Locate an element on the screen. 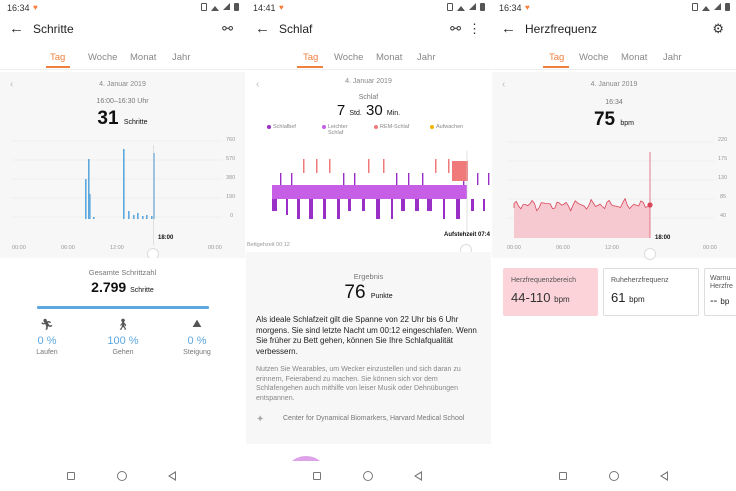 The height and width of the screenshot is (491, 736). gear-icon: ⚙ is located at coordinates (718, 28).